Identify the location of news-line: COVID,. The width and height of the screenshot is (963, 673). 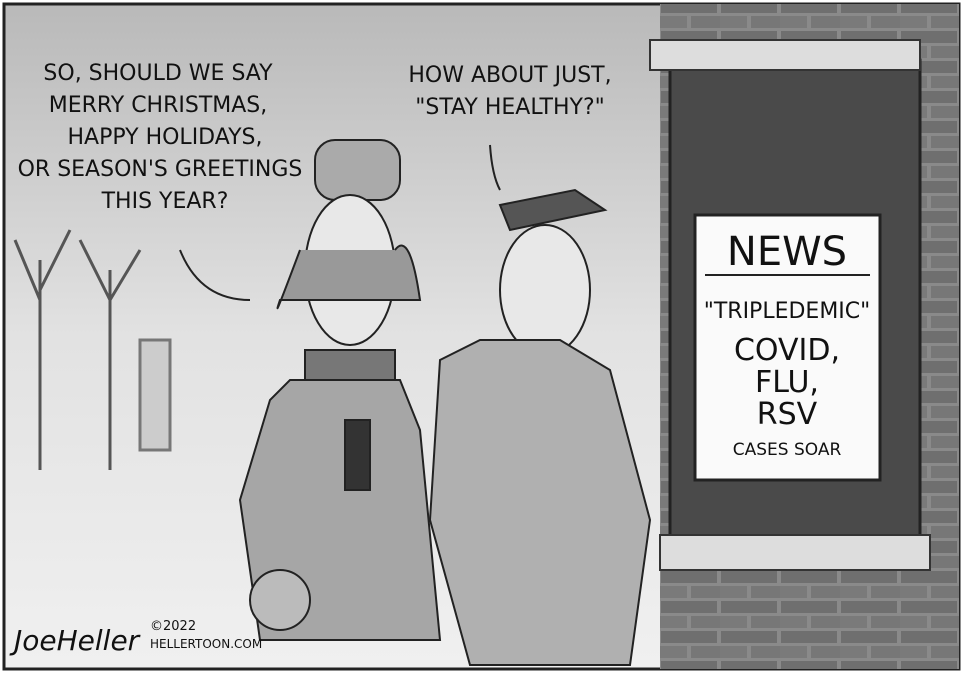
(787, 350).